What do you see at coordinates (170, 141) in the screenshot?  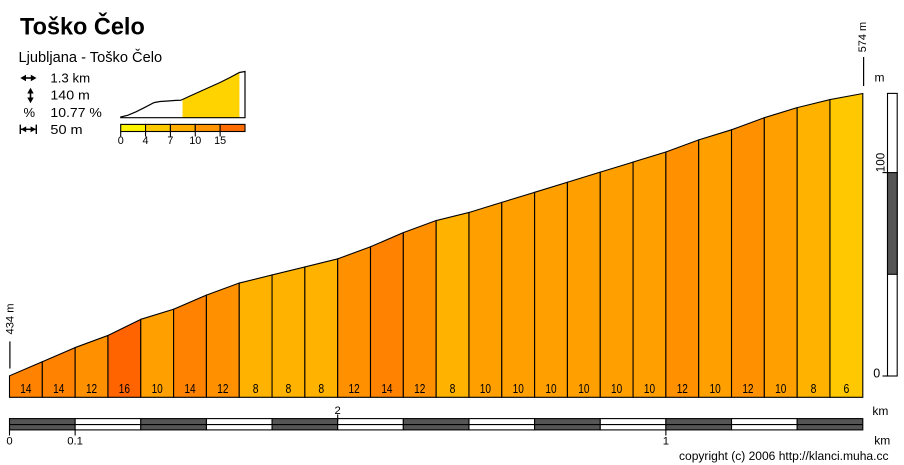 I see `svg-text: 7` at bounding box center [170, 141].